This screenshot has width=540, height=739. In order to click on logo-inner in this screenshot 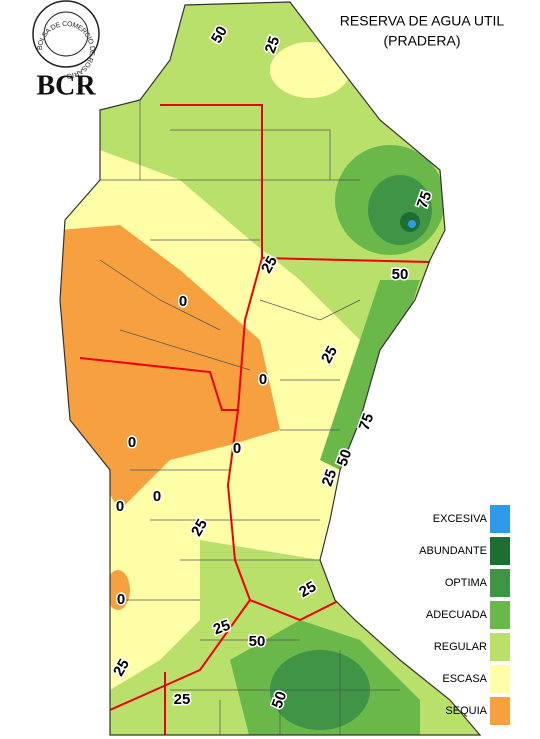, I will do `click(66, 34)`.